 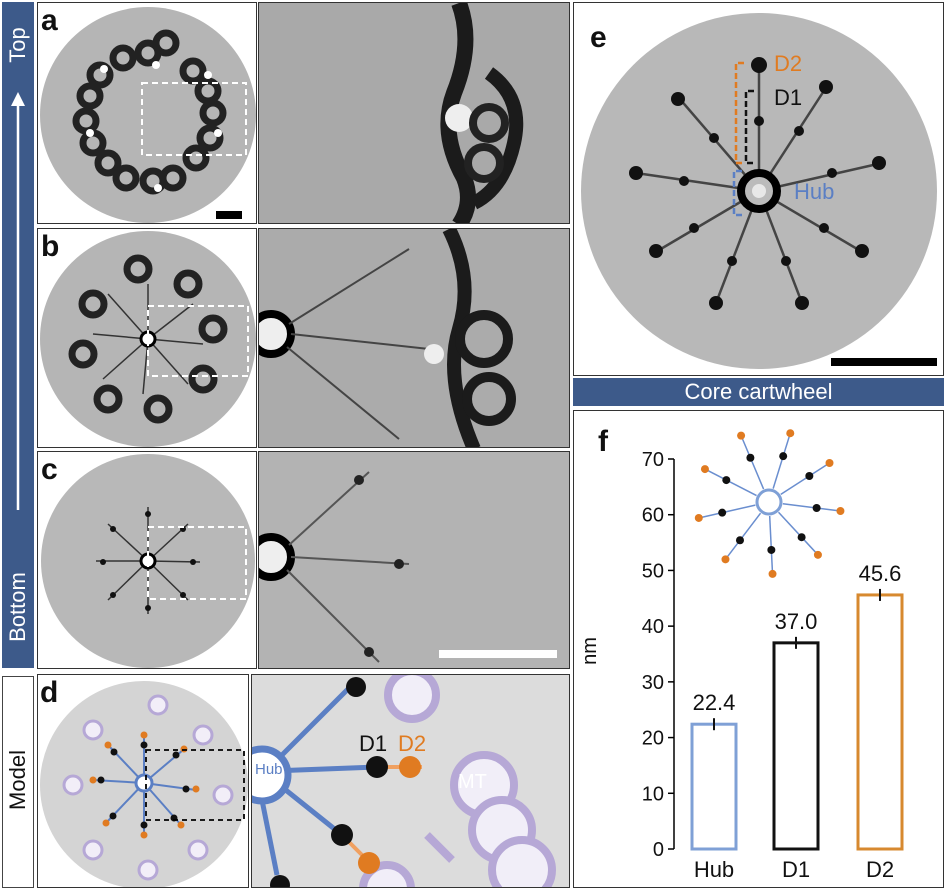 What do you see at coordinates (410, 781) in the screenshot?
I see `panel-d-zoom: Hub D1 D2 MT` at bounding box center [410, 781].